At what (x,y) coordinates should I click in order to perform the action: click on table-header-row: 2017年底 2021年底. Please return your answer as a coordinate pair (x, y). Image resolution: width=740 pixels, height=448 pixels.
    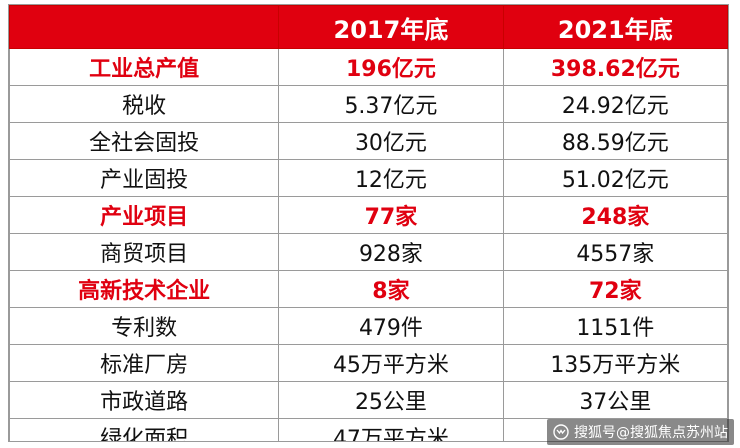
    Looking at the image, I should click on (368, 27).